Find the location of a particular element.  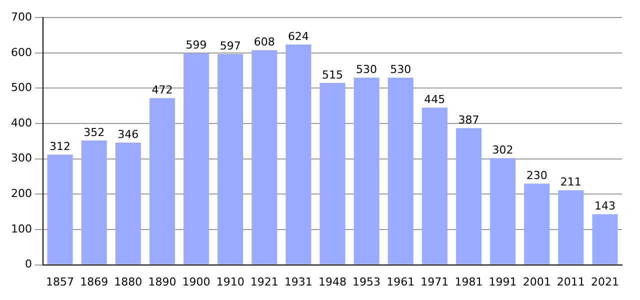

x-tick-label: 2011 is located at coordinates (570, 281).